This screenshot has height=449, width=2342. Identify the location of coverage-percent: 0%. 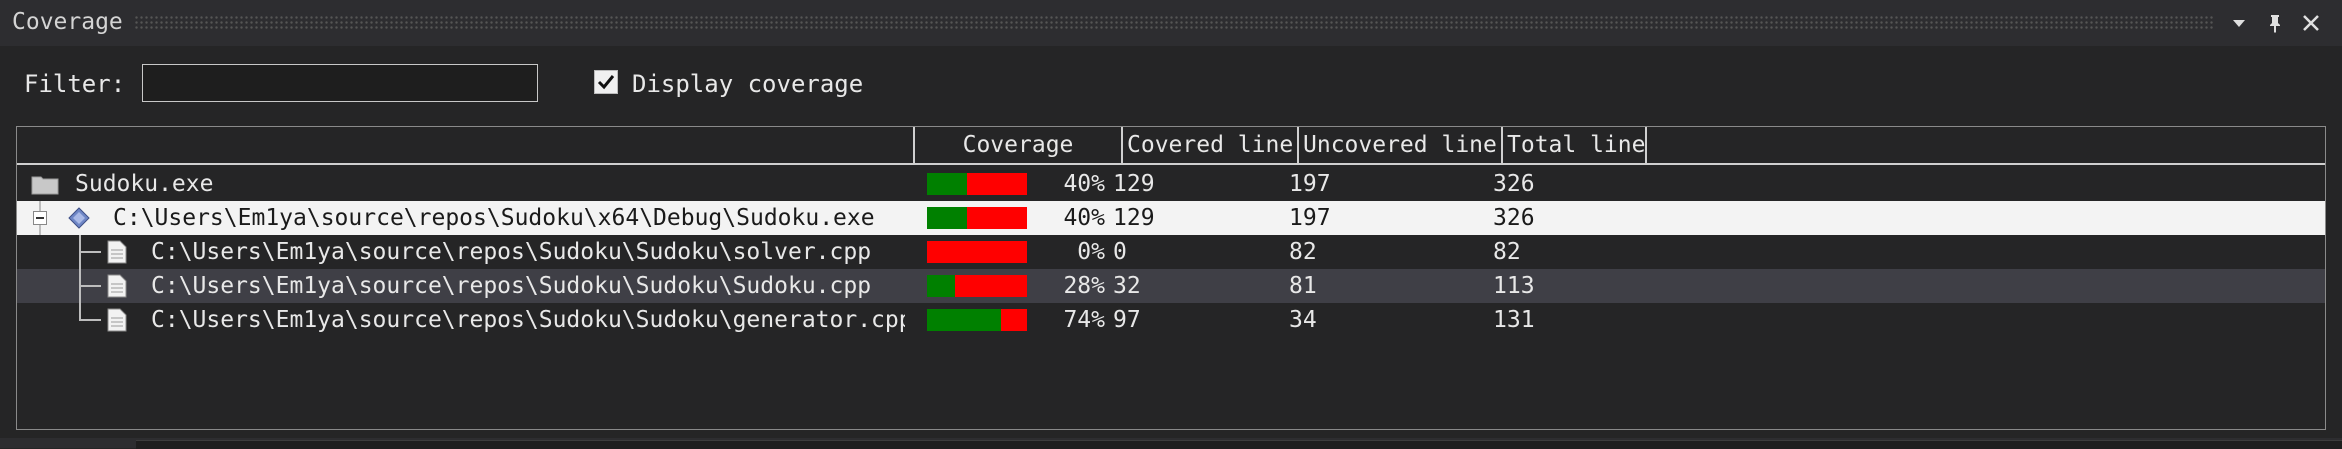
(1091, 252).